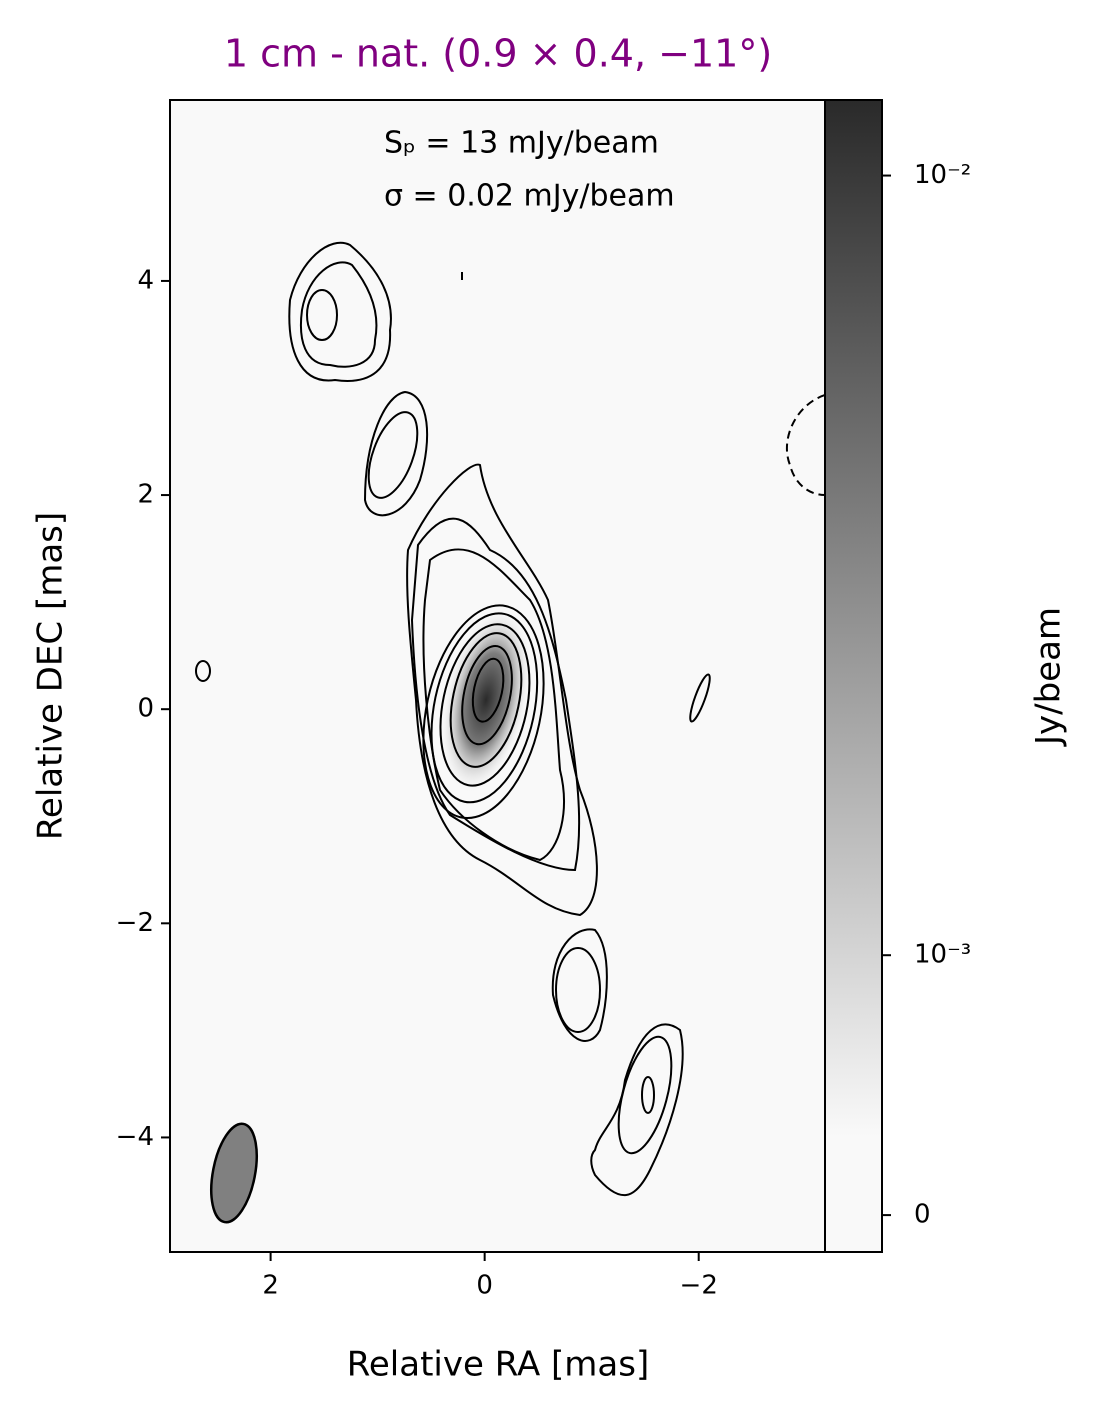 The height and width of the screenshot is (1426, 1106). I want to click on y-tick-label: 0, so click(145, 709).